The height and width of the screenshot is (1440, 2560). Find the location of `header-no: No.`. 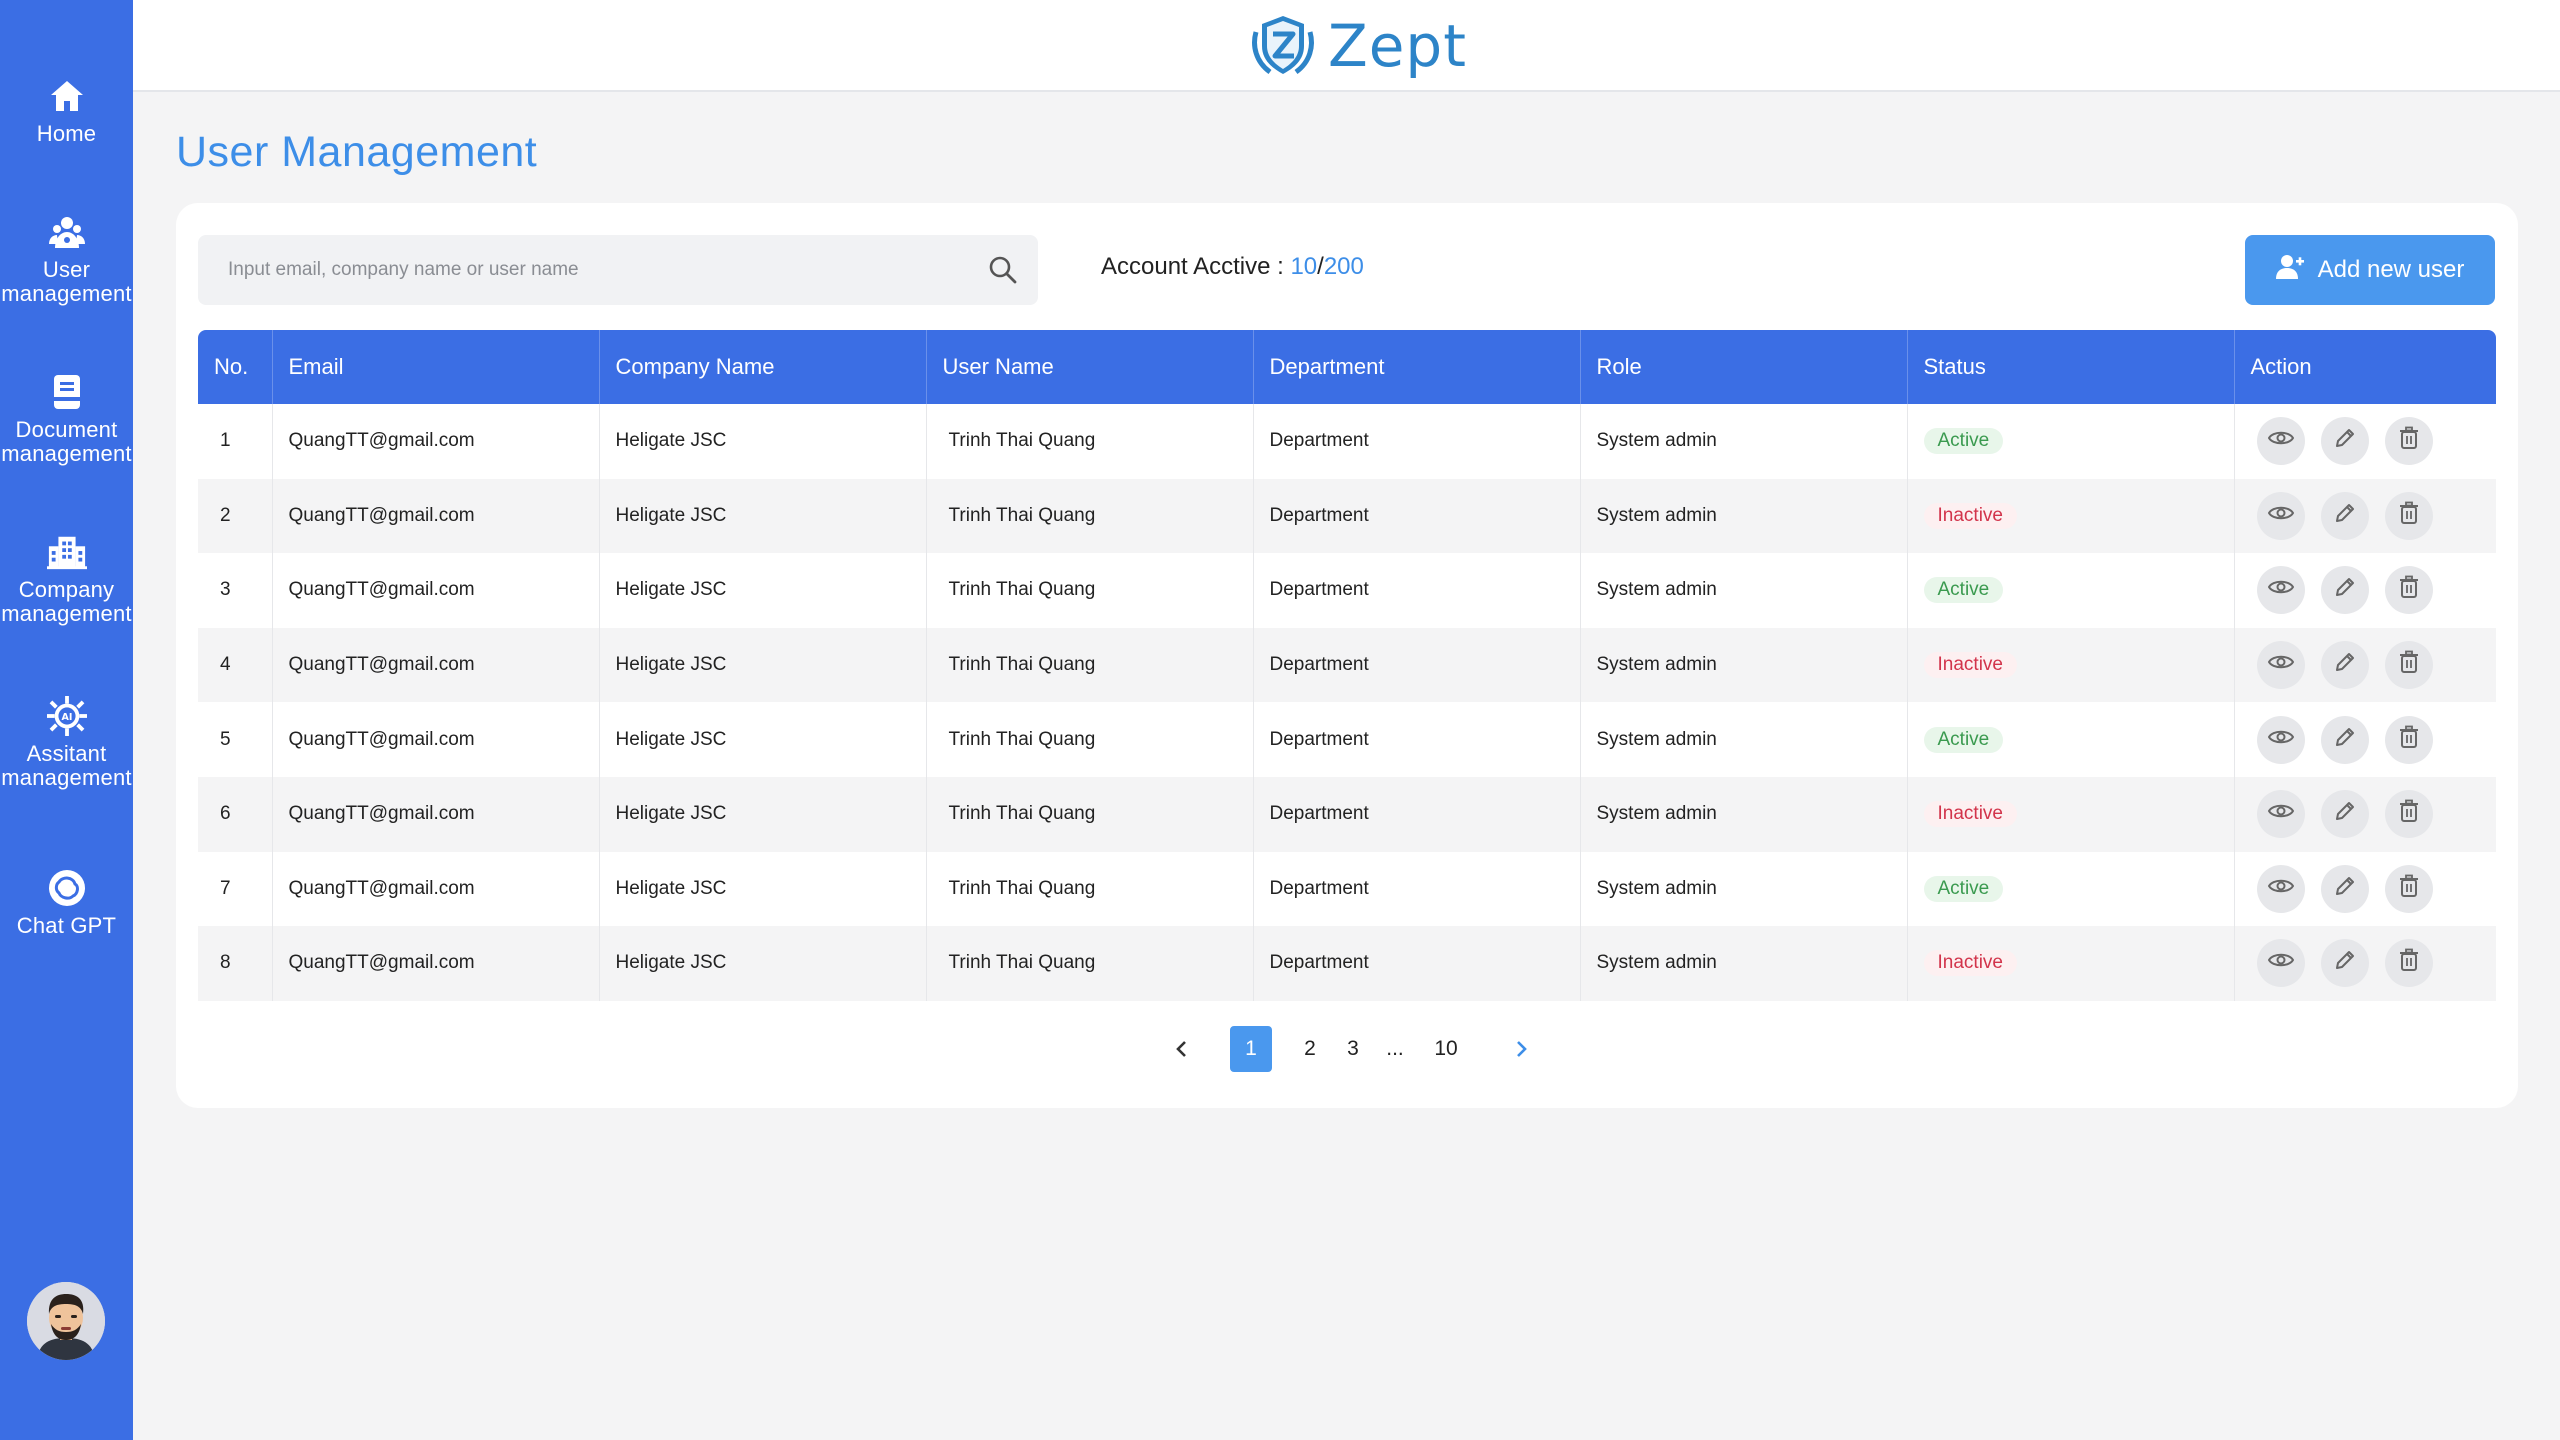

header-no: No. is located at coordinates (235, 367).